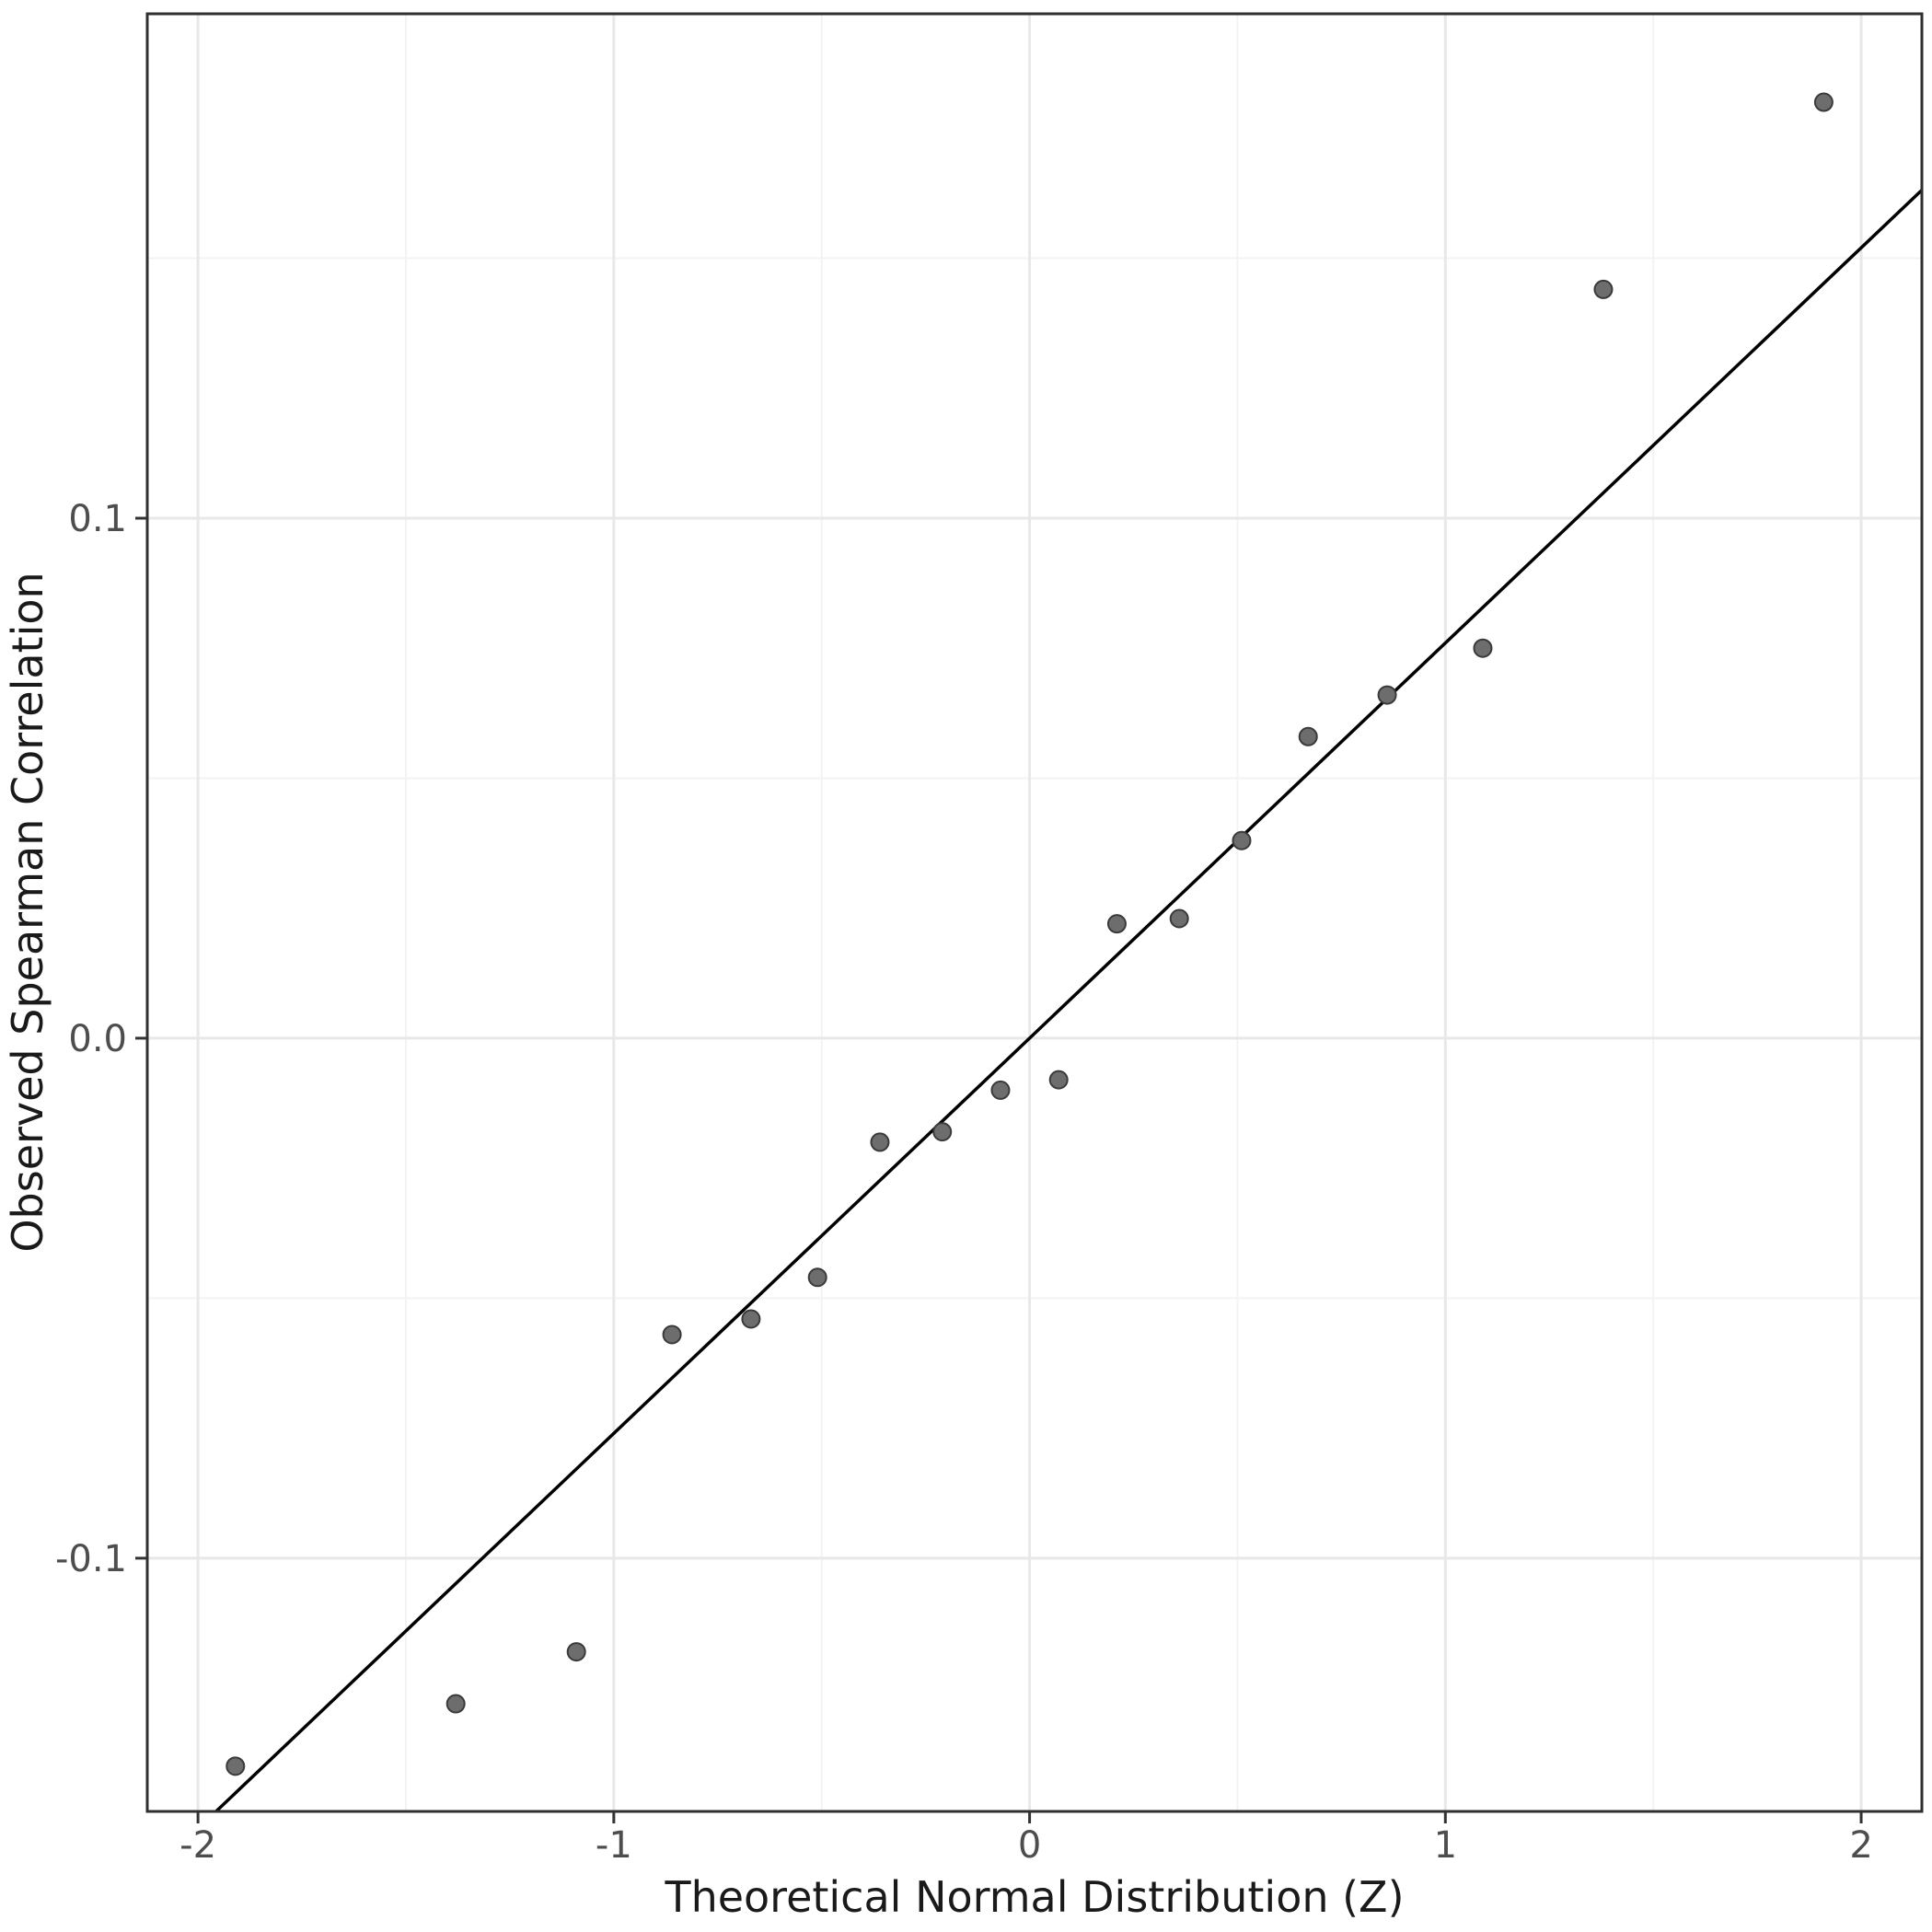 This screenshot has height=1932, width=1932. What do you see at coordinates (198, 1846) in the screenshot?
I see `x-tick-label: -2` at bounding box center [198, 1846].